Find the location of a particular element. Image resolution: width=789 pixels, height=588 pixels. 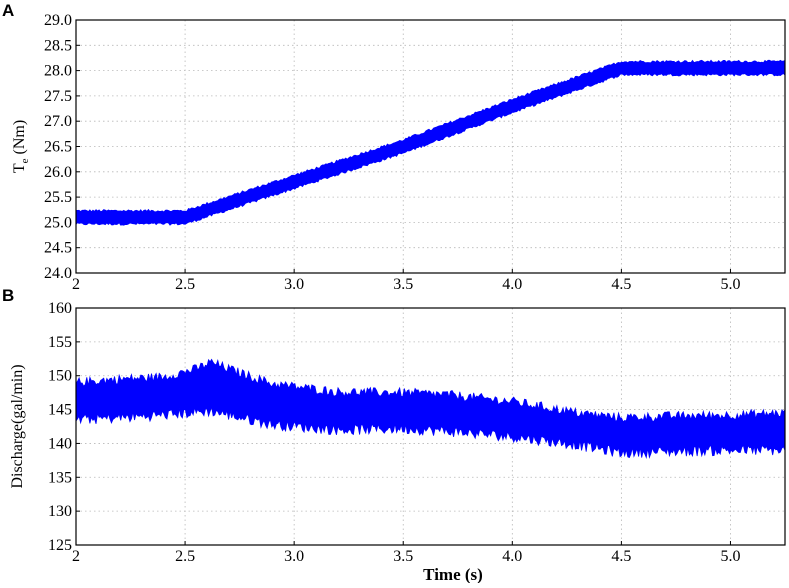

y-tick-label: 28.5 is located at coordinates (58, 45).